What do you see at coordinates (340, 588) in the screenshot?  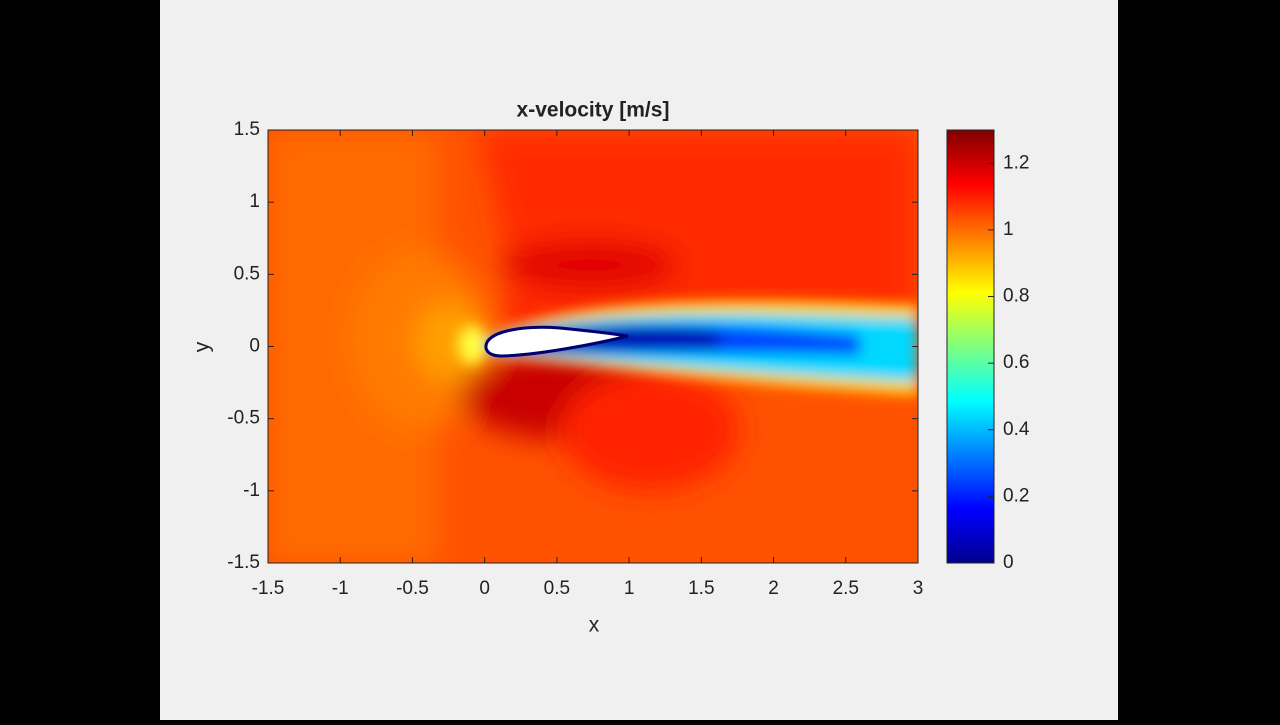 I see `x-tick-label: -1` at bounding box center [340, 588].